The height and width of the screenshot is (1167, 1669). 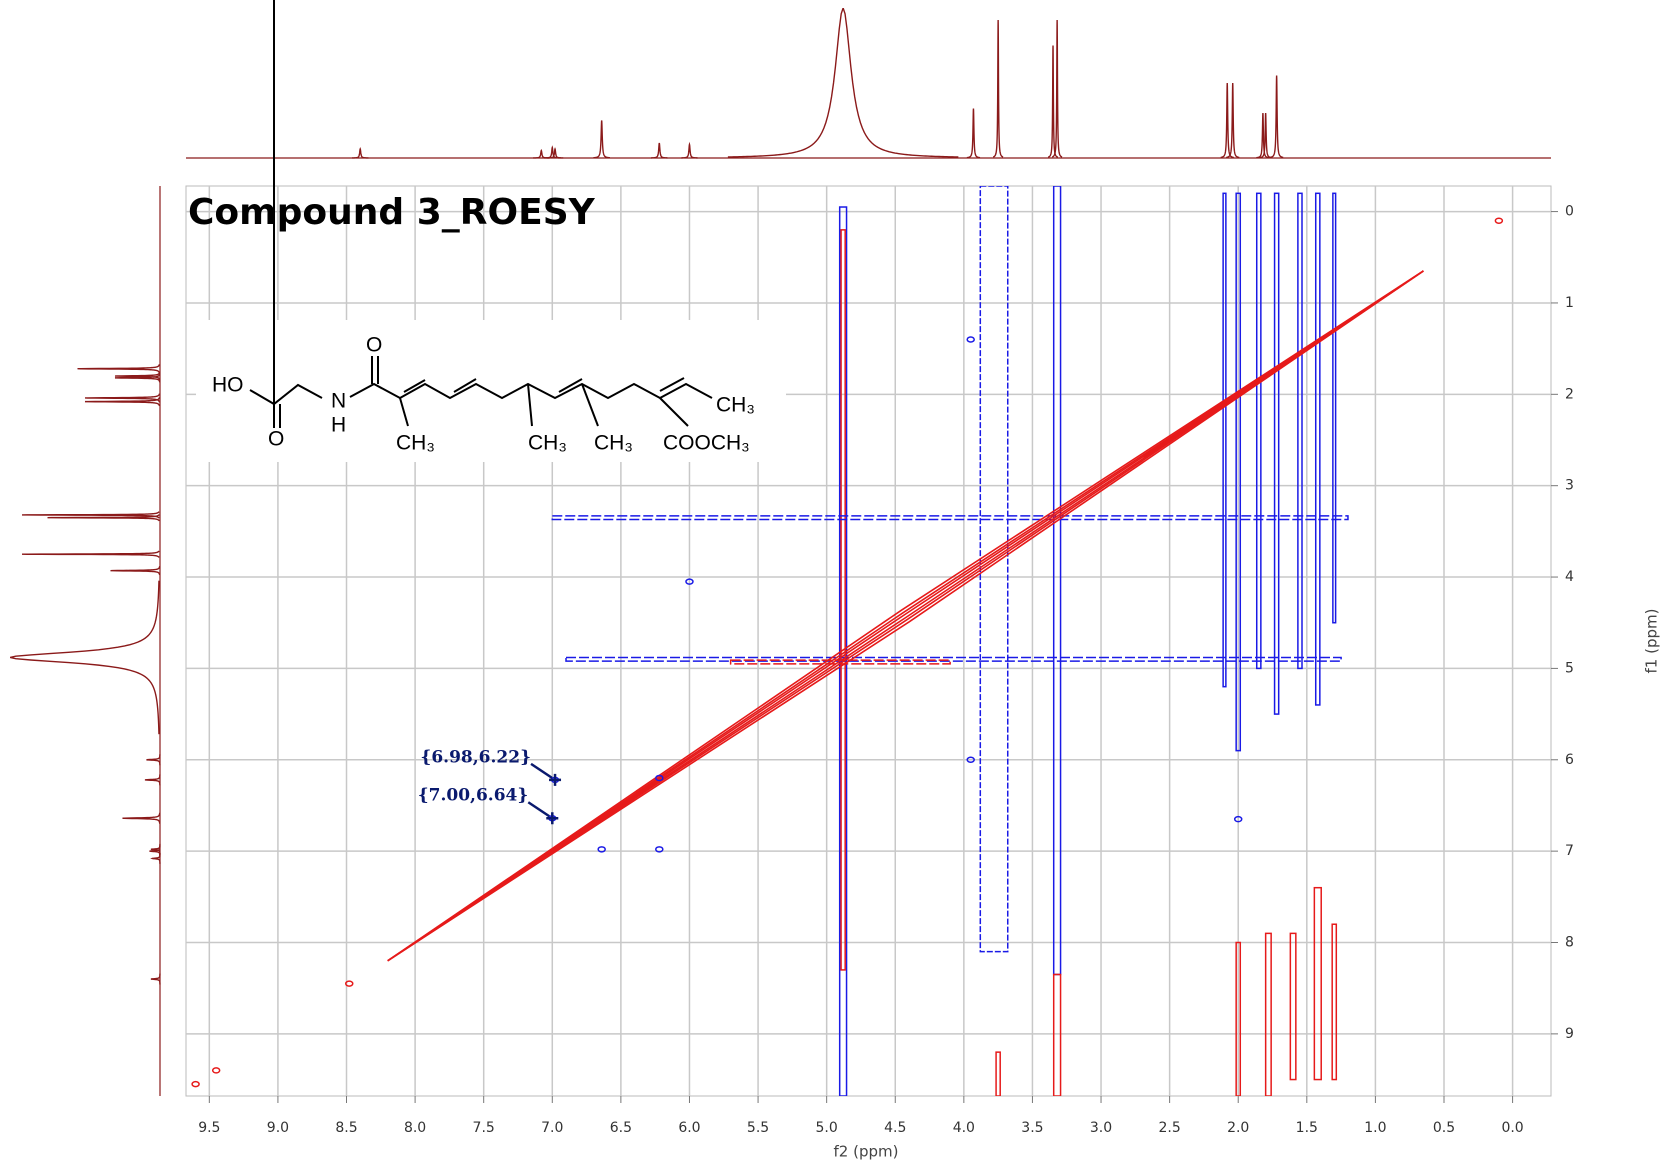 I want to click on x-tick-label: 0.0, so click(x=1512, y=1128).